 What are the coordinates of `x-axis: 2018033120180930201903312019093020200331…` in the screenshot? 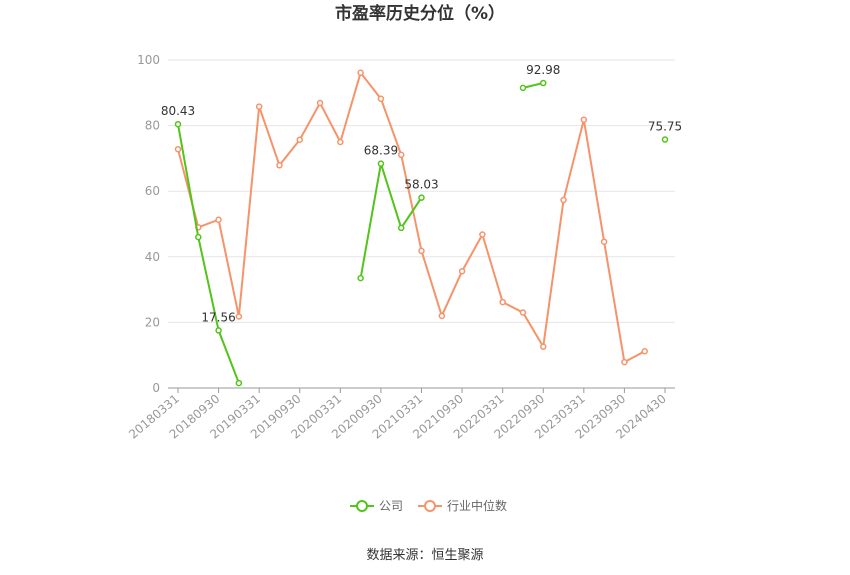 It's located at (400, 414).